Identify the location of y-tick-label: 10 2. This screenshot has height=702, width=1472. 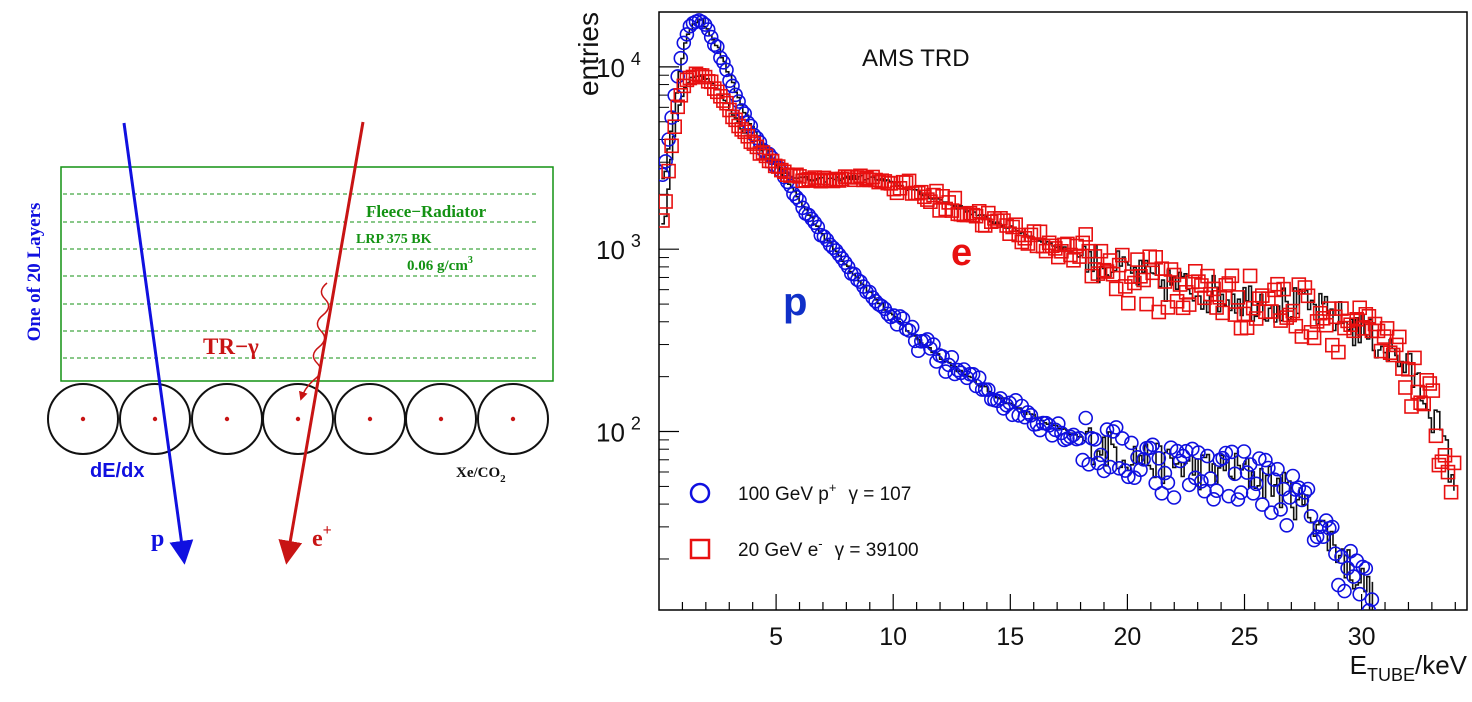
(618, 431).